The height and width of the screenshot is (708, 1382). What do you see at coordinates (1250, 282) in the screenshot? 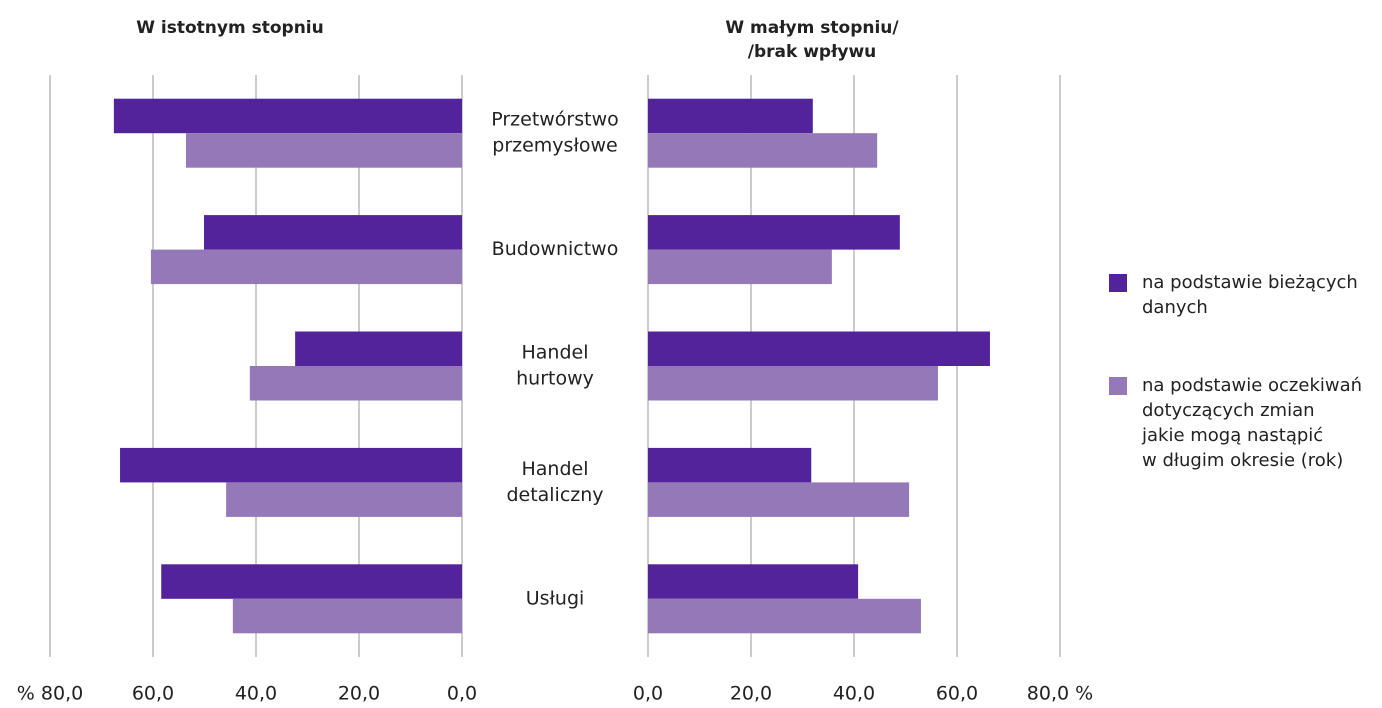
I see `legend-label: na podstawie bieżących` at bounding box center [1250, 282].